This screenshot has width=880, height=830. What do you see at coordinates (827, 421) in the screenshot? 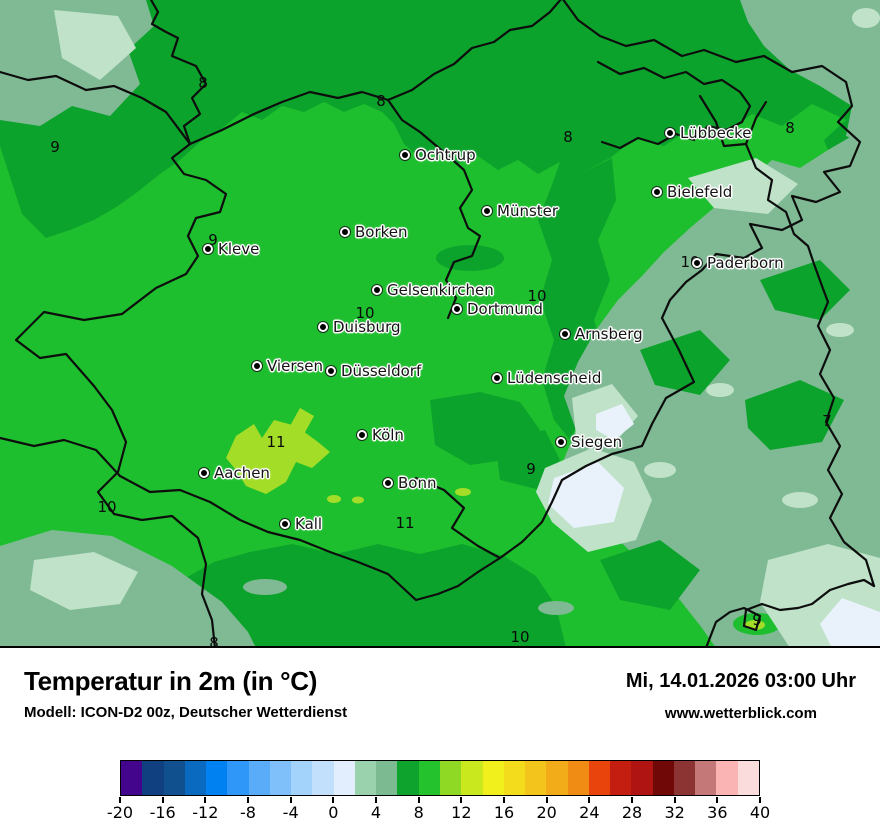
I see `temperature-value-label: 7` at bounding box center [827, 421].